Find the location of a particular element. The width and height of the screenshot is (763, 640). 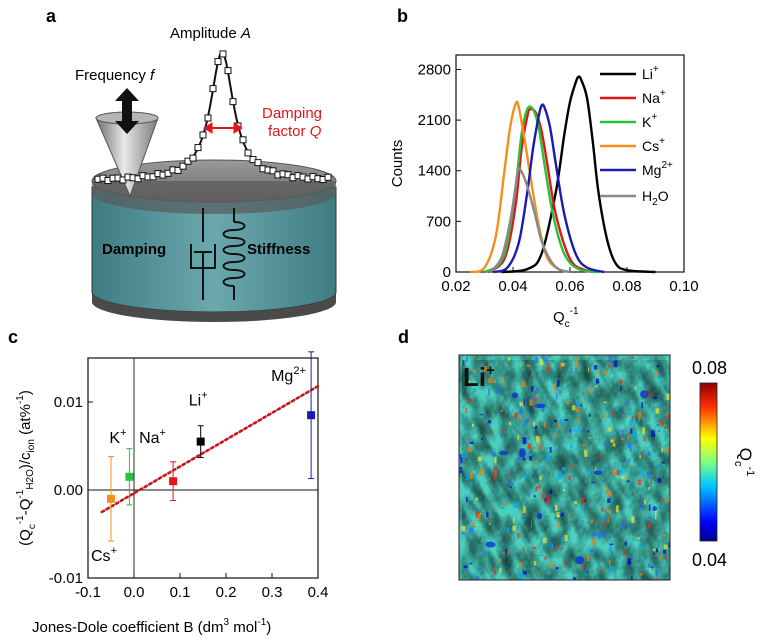

x-tick-label: 0.10 is located at coordinates (683, 286).